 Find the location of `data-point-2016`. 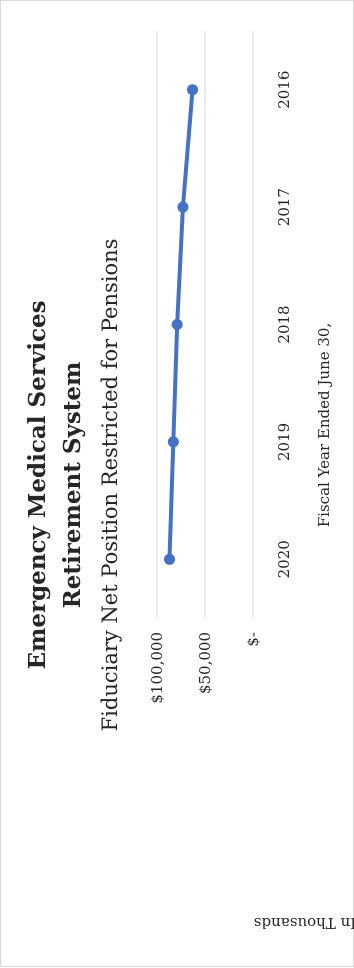

data-point-2016 is located at coordinates (193, 90).